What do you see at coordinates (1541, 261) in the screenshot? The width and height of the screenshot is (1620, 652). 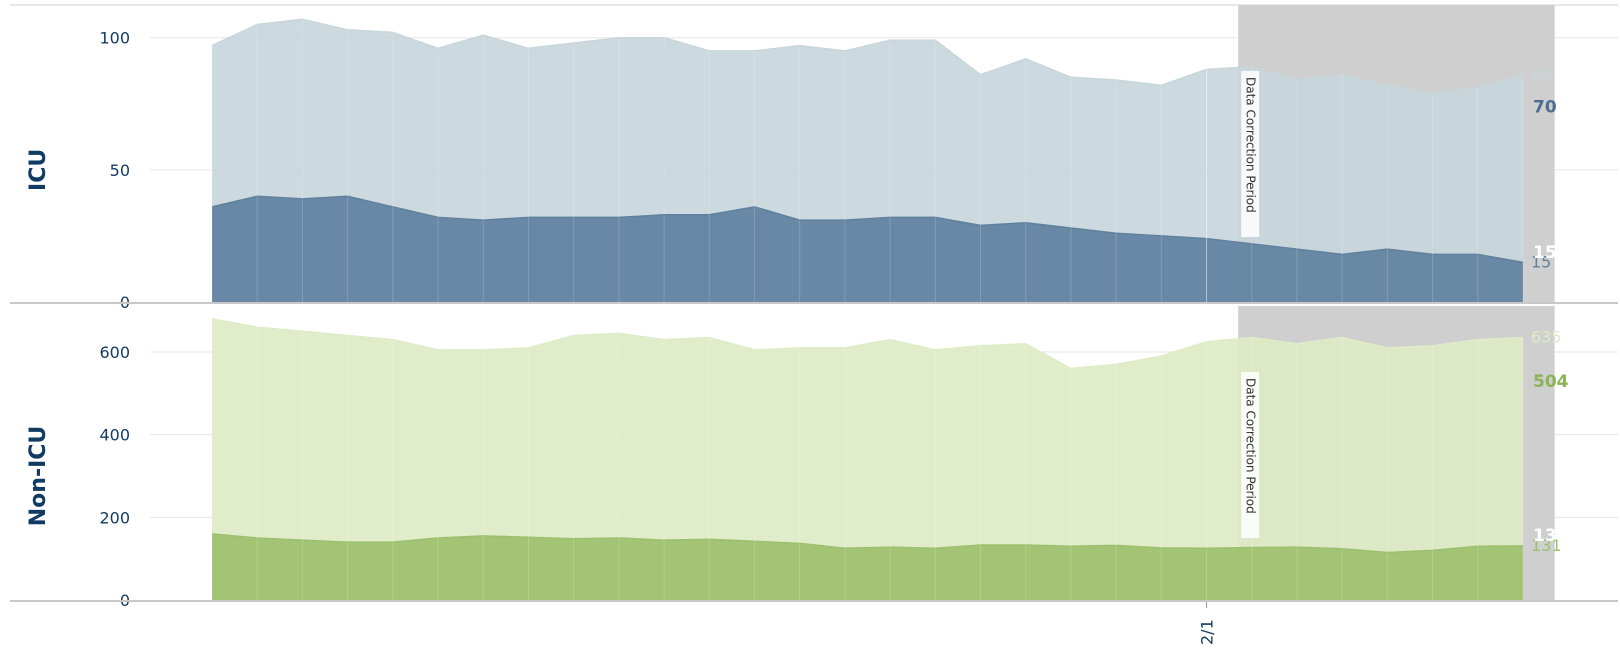 I see `end-label-icu-1: 15` at bounding box center [1541, 261].